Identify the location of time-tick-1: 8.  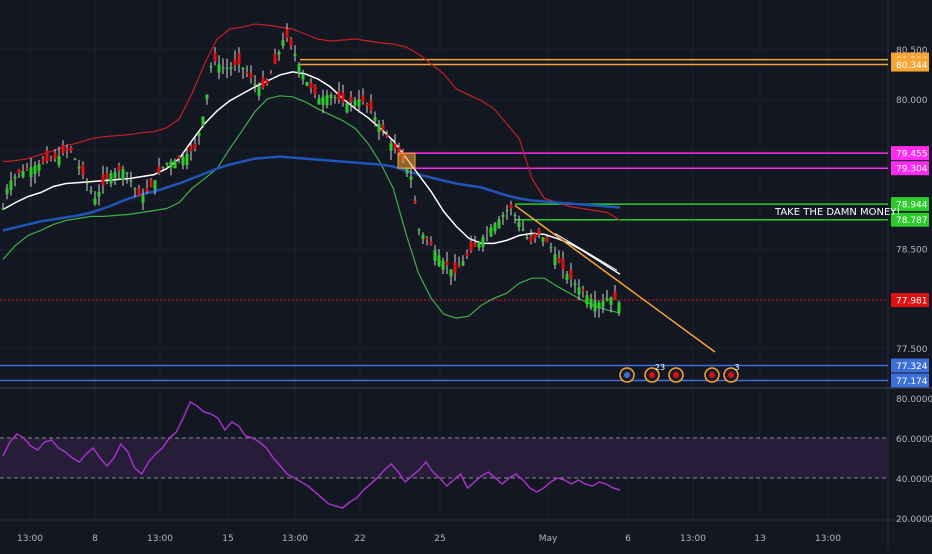
(95, 539).